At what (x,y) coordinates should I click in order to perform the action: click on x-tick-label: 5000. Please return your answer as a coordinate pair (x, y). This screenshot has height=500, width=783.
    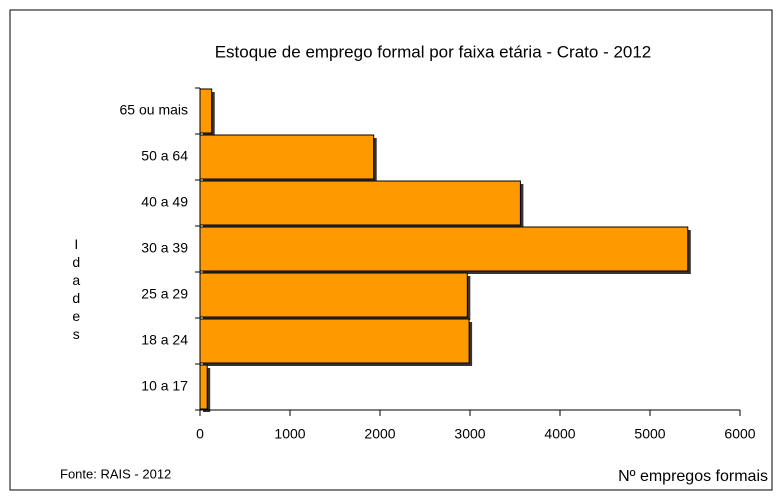
    Looking at the image, I should click on (649, 434).